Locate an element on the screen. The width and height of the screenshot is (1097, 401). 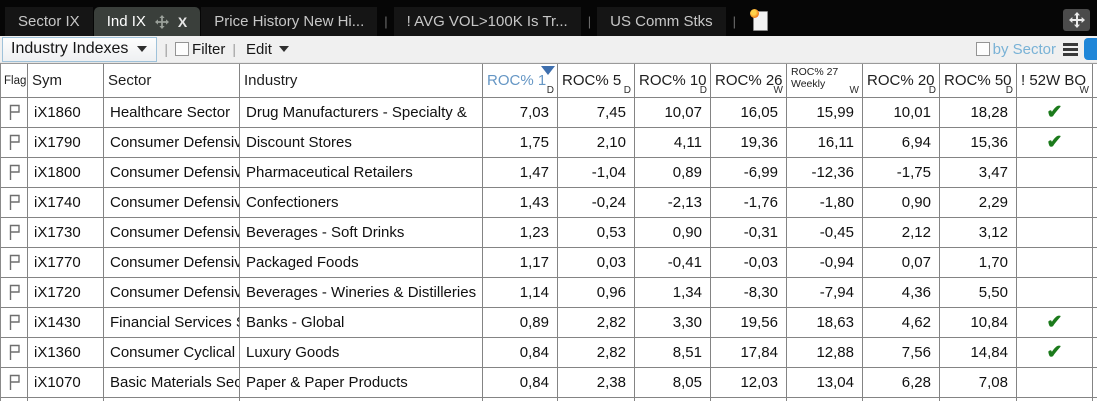
column-header-roc-10: ROC% 10 D is located at coordinates (673, 80).